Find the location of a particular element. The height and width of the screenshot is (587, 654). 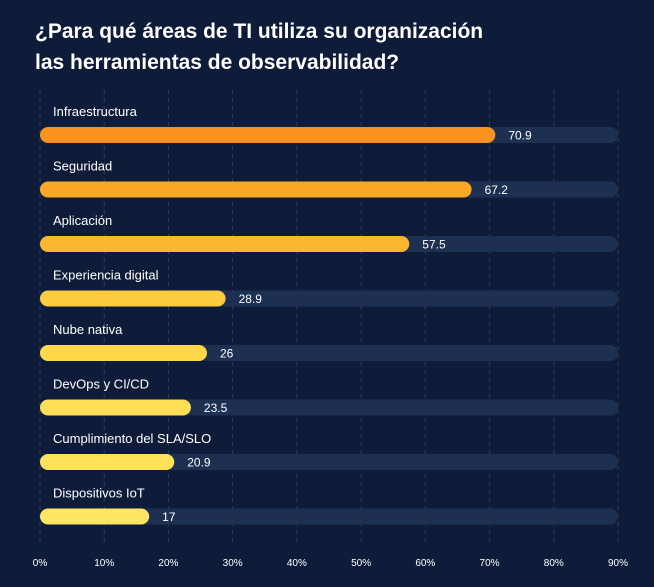

value-label-0: 70.9 is located at coordinates (520, 136).